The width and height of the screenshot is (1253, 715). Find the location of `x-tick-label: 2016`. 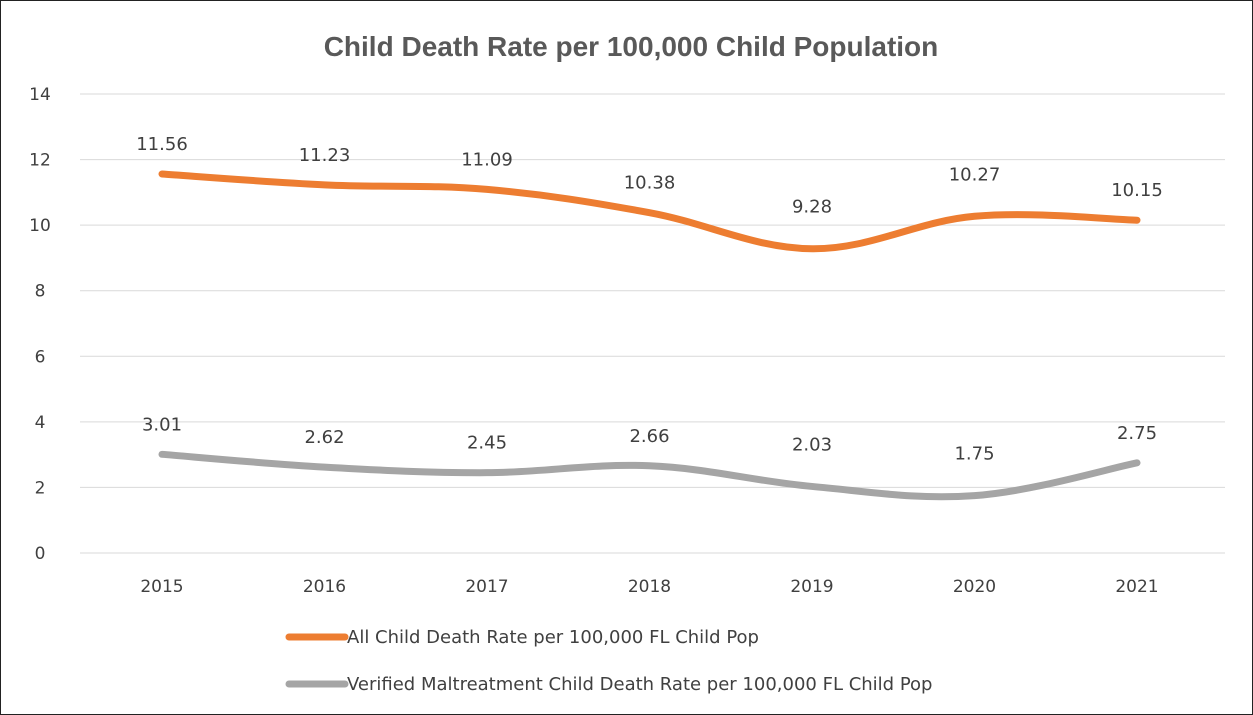

x-tick-label: 2016 is located at coordinates (324, 587).